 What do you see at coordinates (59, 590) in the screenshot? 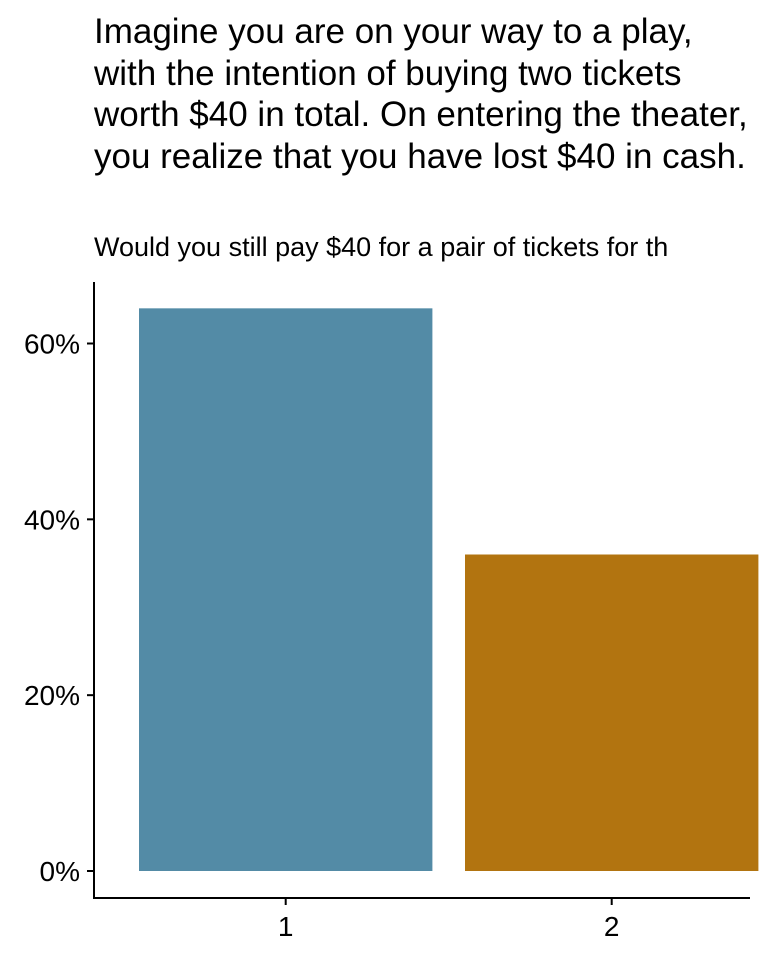
I see `y-axis: 0% 20% 40% 60%` at bounding box center [59, 590].